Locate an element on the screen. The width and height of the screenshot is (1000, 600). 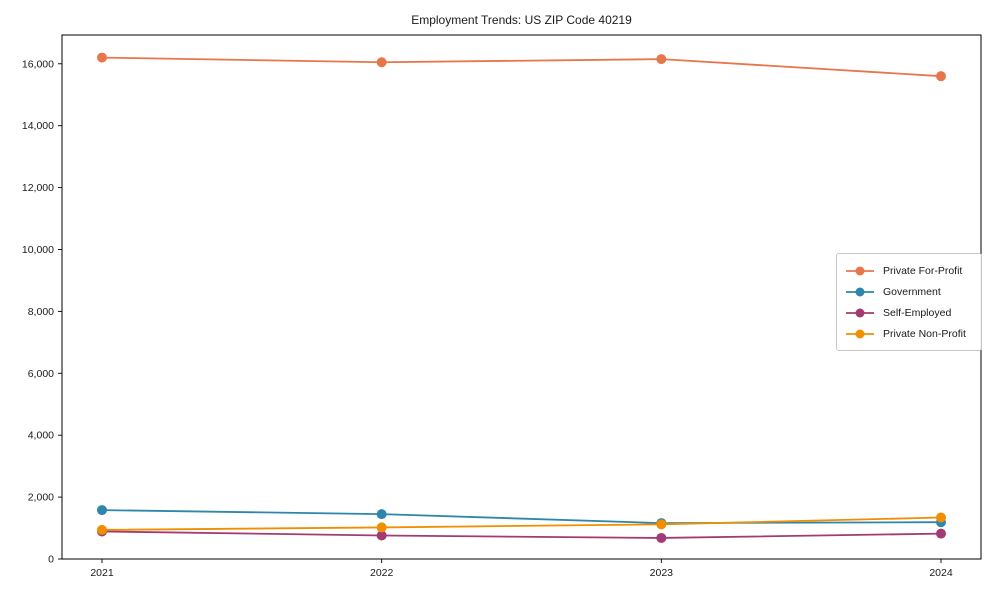
legend-item-government: Government is located at coordinates (909, 291).